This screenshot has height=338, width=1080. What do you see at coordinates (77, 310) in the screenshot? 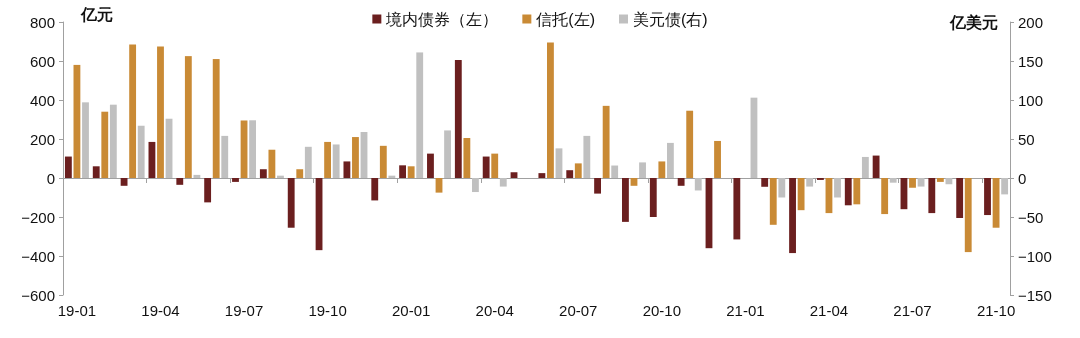
I see `x-tick-label: 19-01` at bounding box center [77, 310].